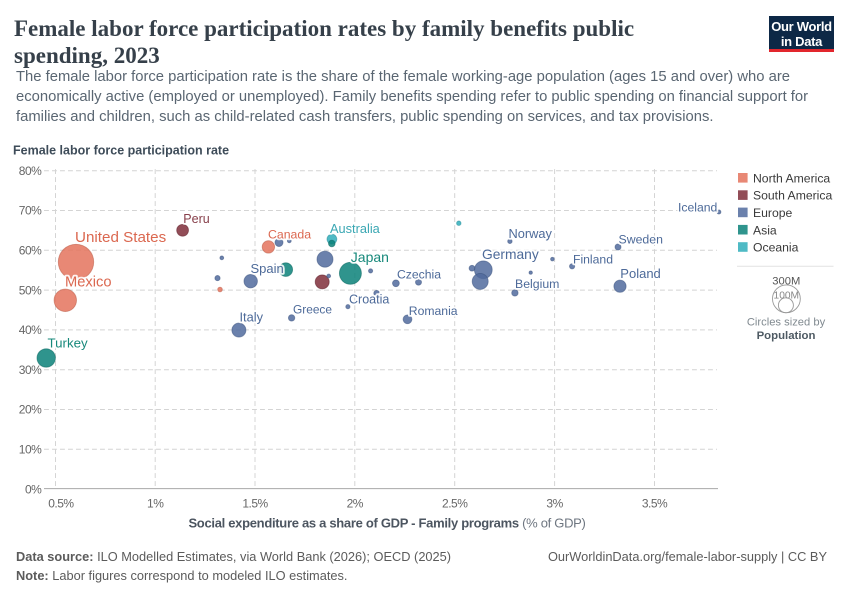 The height and width of the screenshot is (600, 850). I want to click on svg-text: United States, so click(121, 237).